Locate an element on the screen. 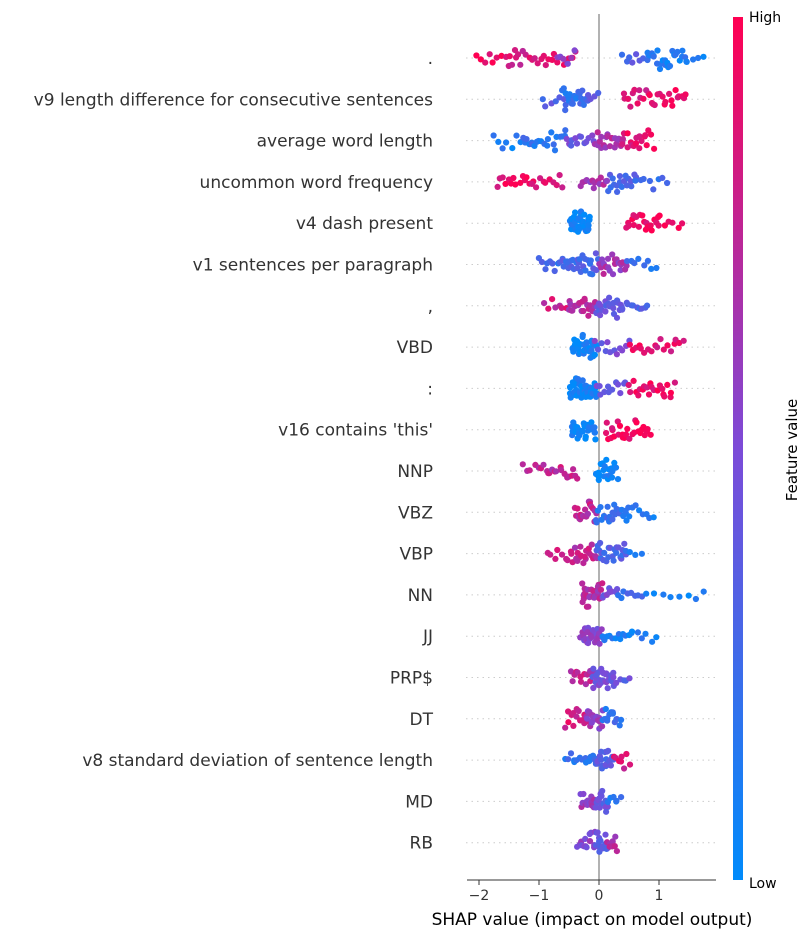 This screenshot has width=811, height=940. feature-label: VBZ is located at coordinates (415, 513).